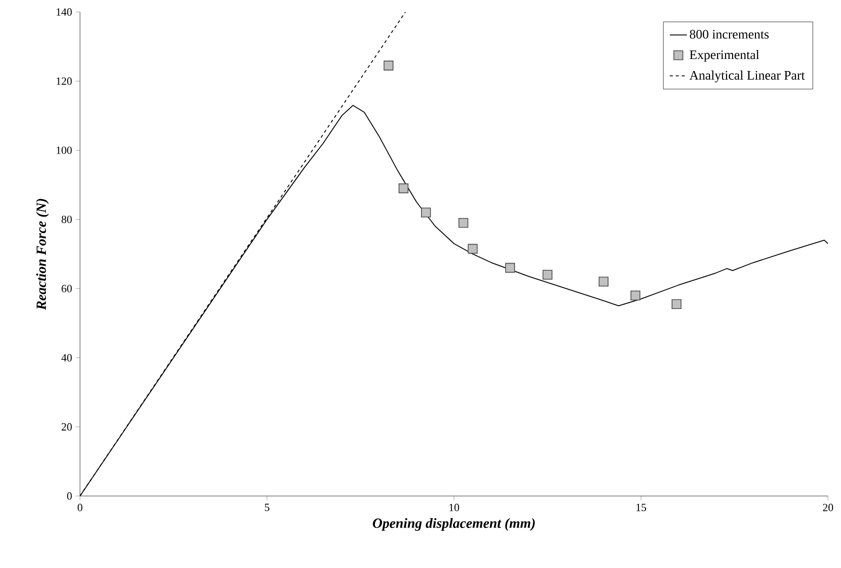 Image resolution: width=841 pixels, height=568 pixels. I want to click on x-tick-label: 20, so click(828, 508).